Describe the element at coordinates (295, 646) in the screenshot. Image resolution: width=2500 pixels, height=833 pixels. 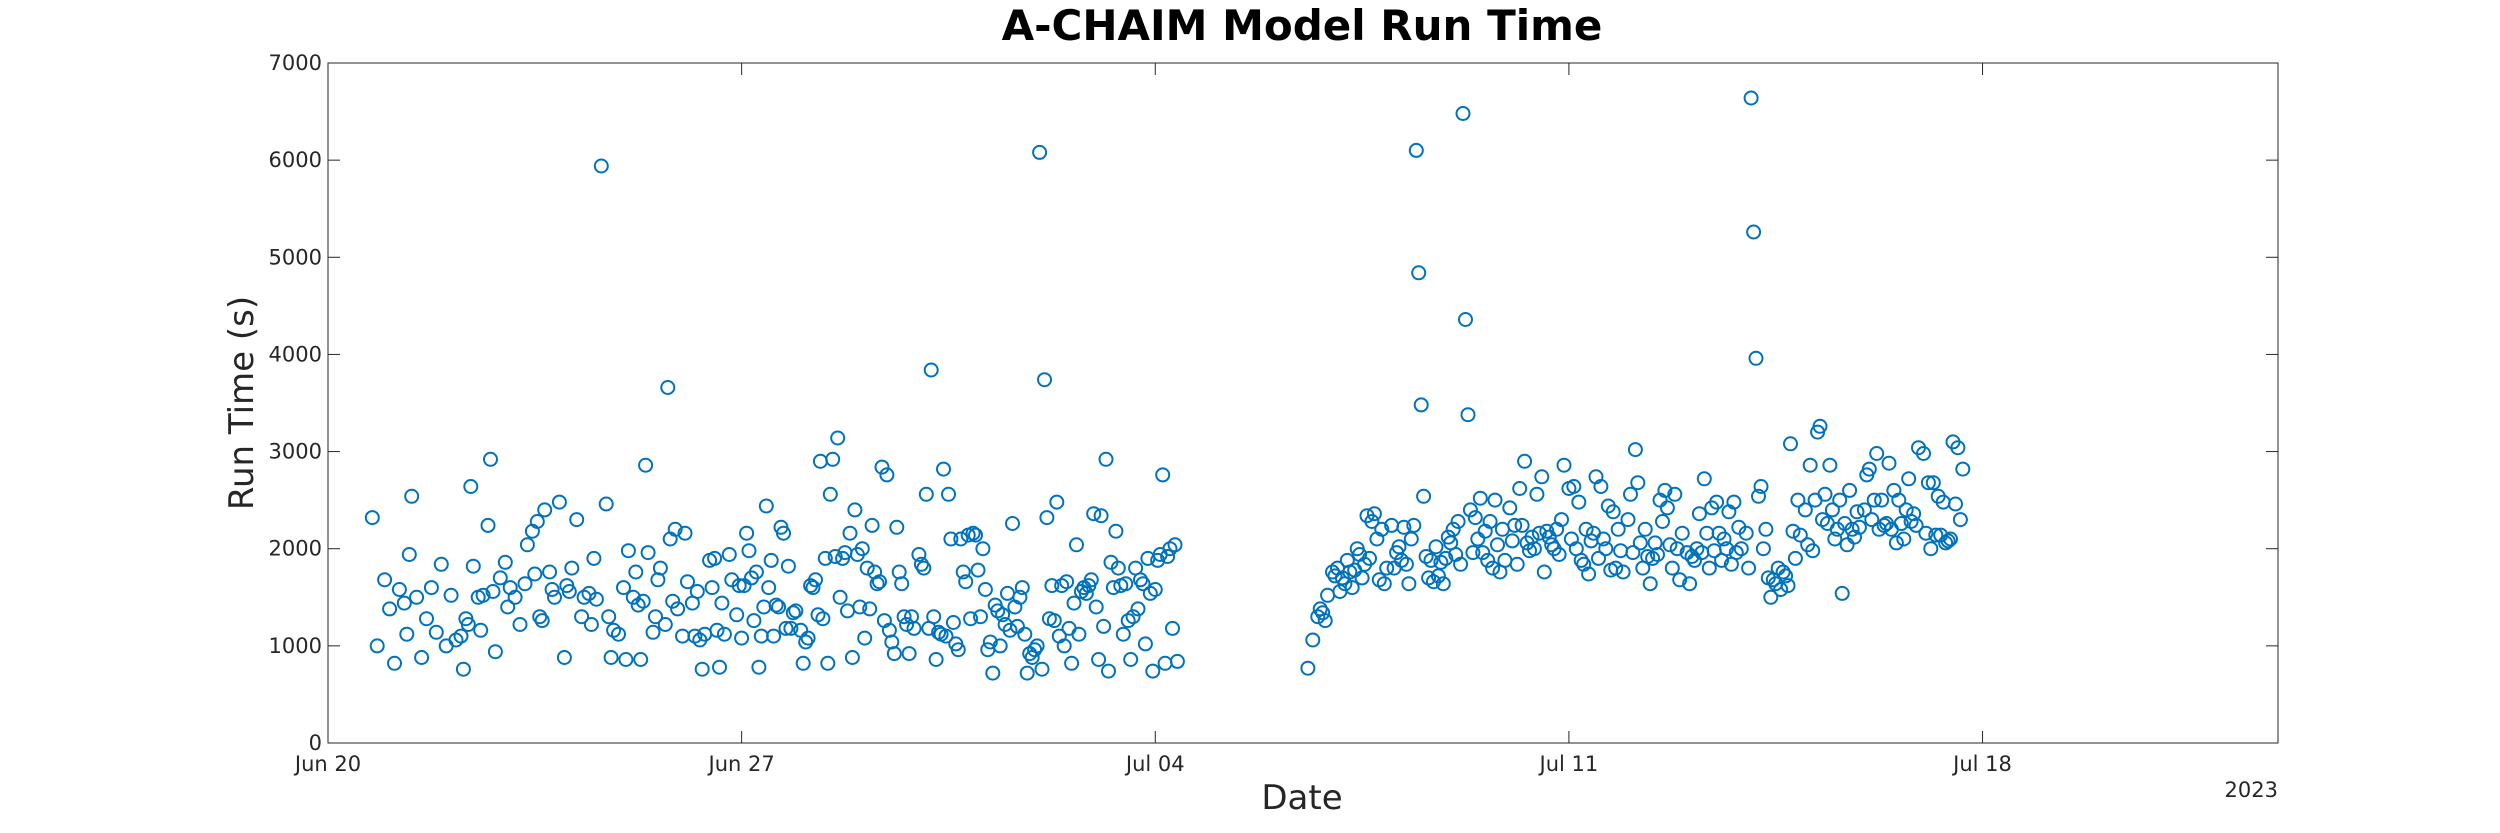
I see `y-tick-label: 1000` at that location.